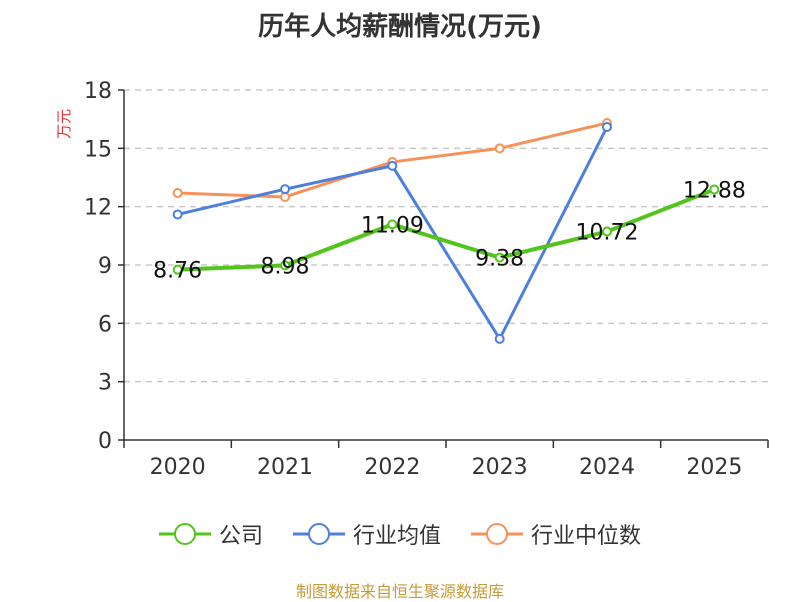  Describe the element at coordinates (396, 536) in the screenshot. I see `legend-label: 行业均值` at that location.